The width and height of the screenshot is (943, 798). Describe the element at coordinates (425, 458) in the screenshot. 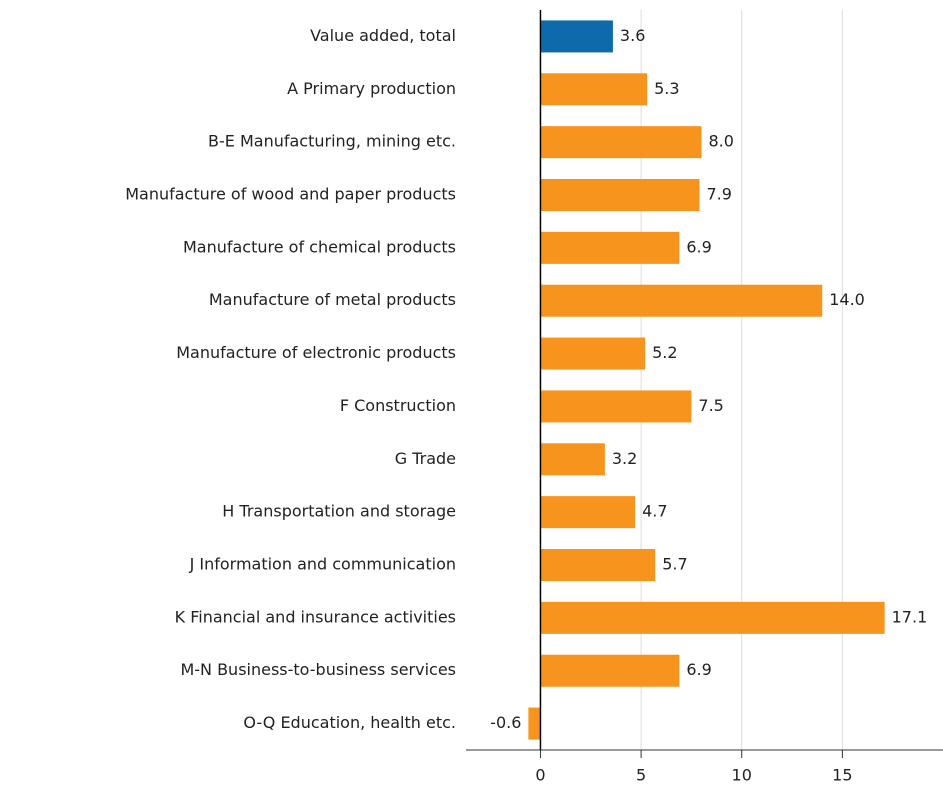

I see `y-tick-label: G Trade` at that location.